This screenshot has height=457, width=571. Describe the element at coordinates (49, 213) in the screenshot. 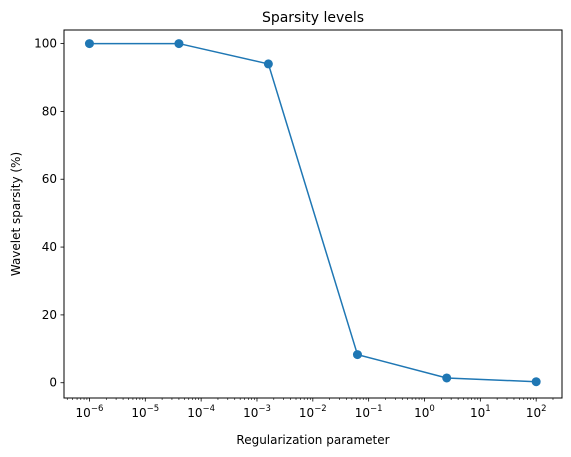

I see `y-axis-ticks: 0 20 40 60 80 100` at that location.